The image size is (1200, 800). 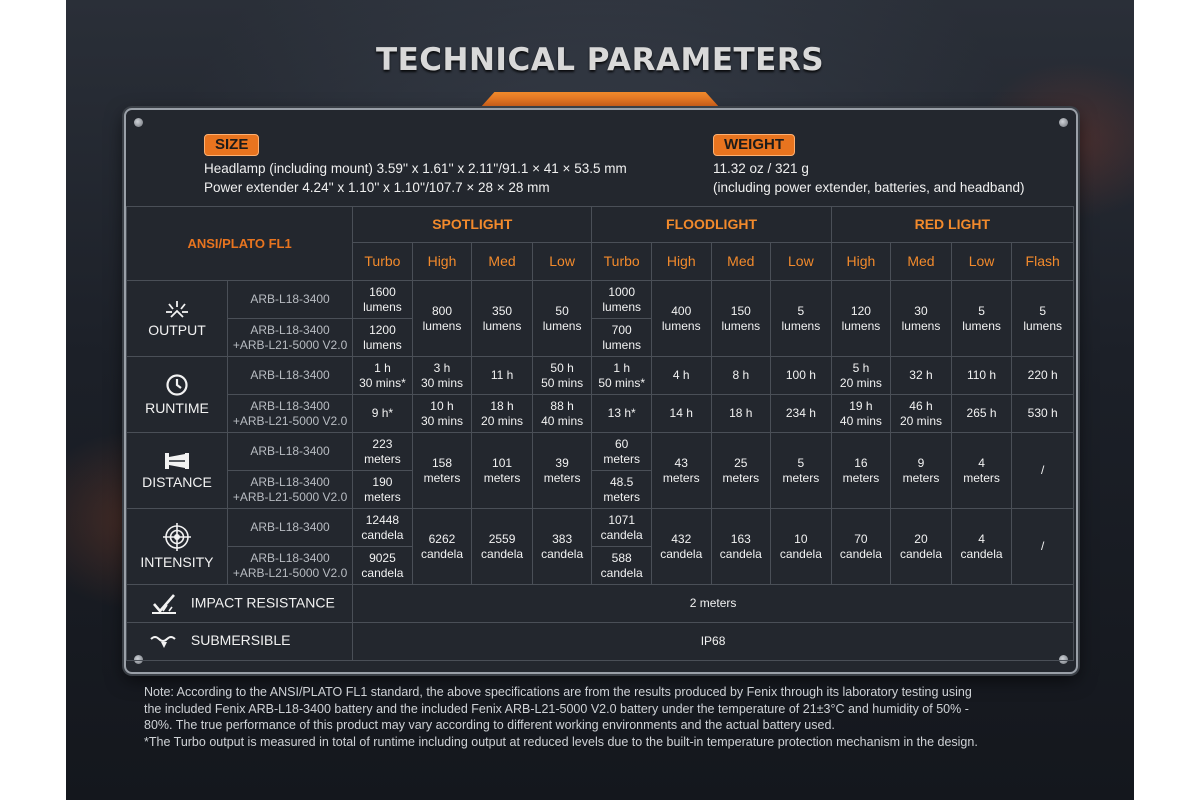 What do you see at coordinates (741, 318) in the screenshot?
I see `table-cell: 150 lumens` at bounding box center [741, 318].